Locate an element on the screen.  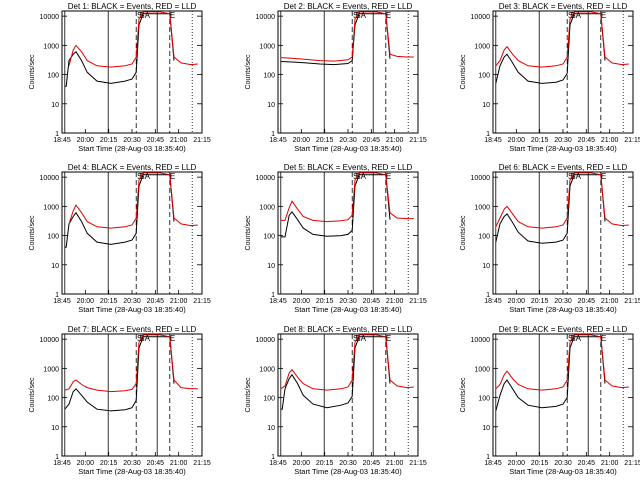
panel-title: Det 7: BLACK = Events, RED = LLD is located at coordinates (132, 329).